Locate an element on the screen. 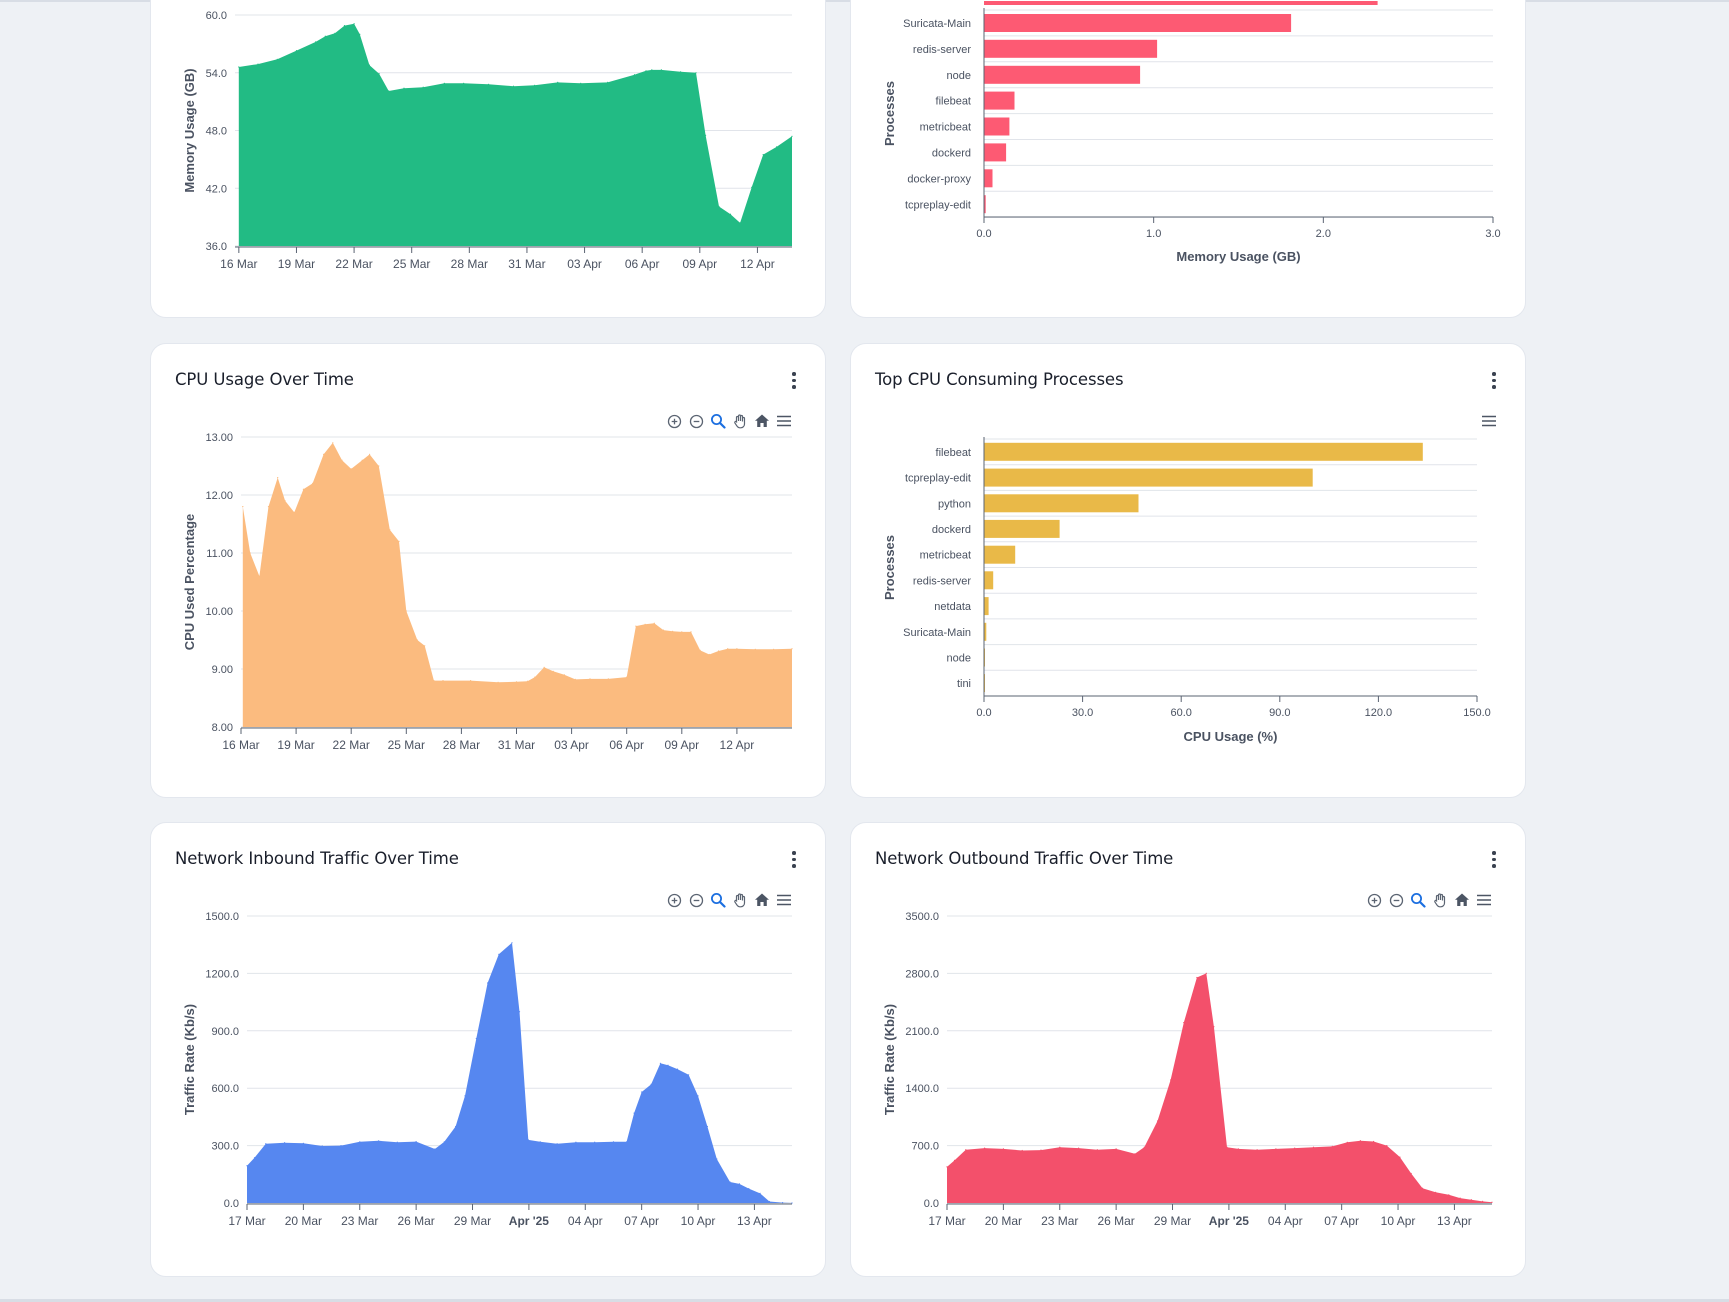 The height and width of the screenshot is (1302, 1729). y-tick-label: 900.0 is located at coordinates (225, 1032).